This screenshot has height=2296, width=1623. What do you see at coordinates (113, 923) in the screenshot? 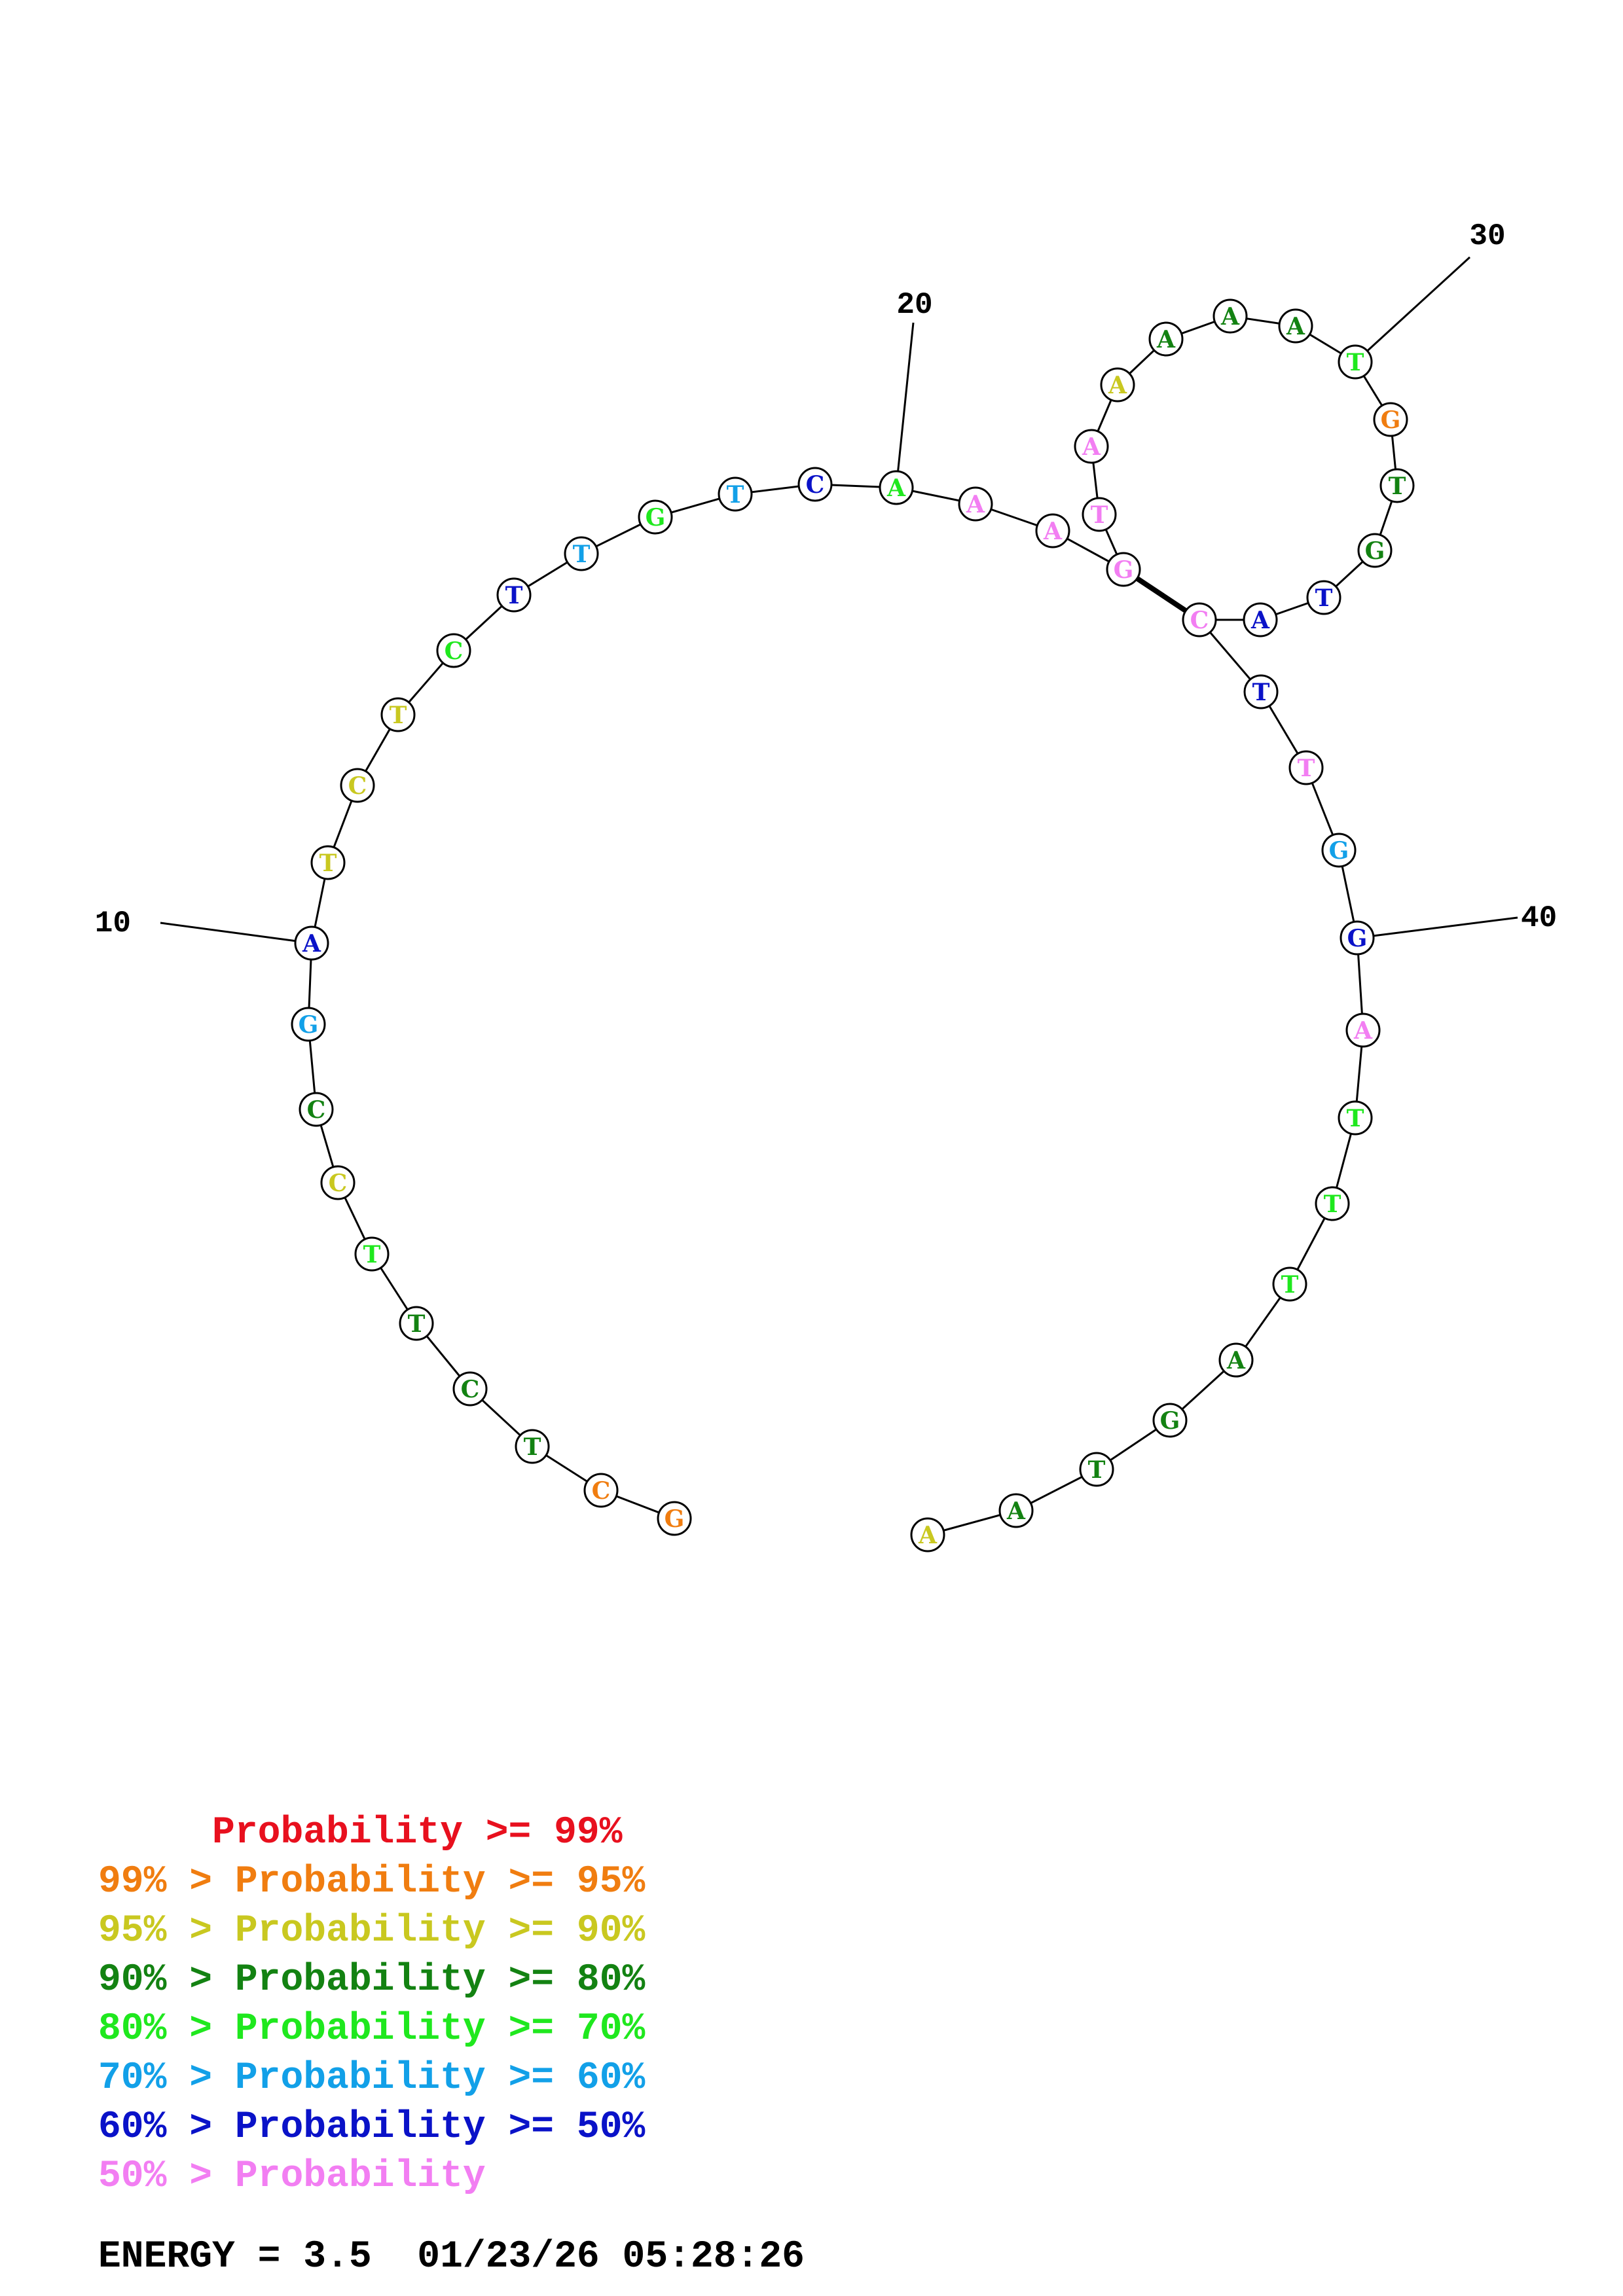
I see `tick-label: 10` at bounding box center [113, 923].